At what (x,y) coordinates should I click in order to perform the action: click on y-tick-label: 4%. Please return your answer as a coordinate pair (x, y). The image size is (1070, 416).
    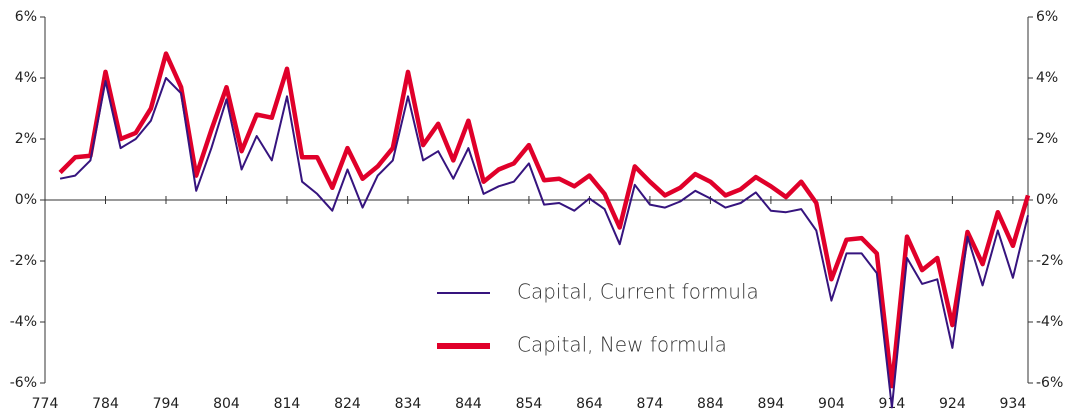
    Looking at the image, I should click on (26, 78).